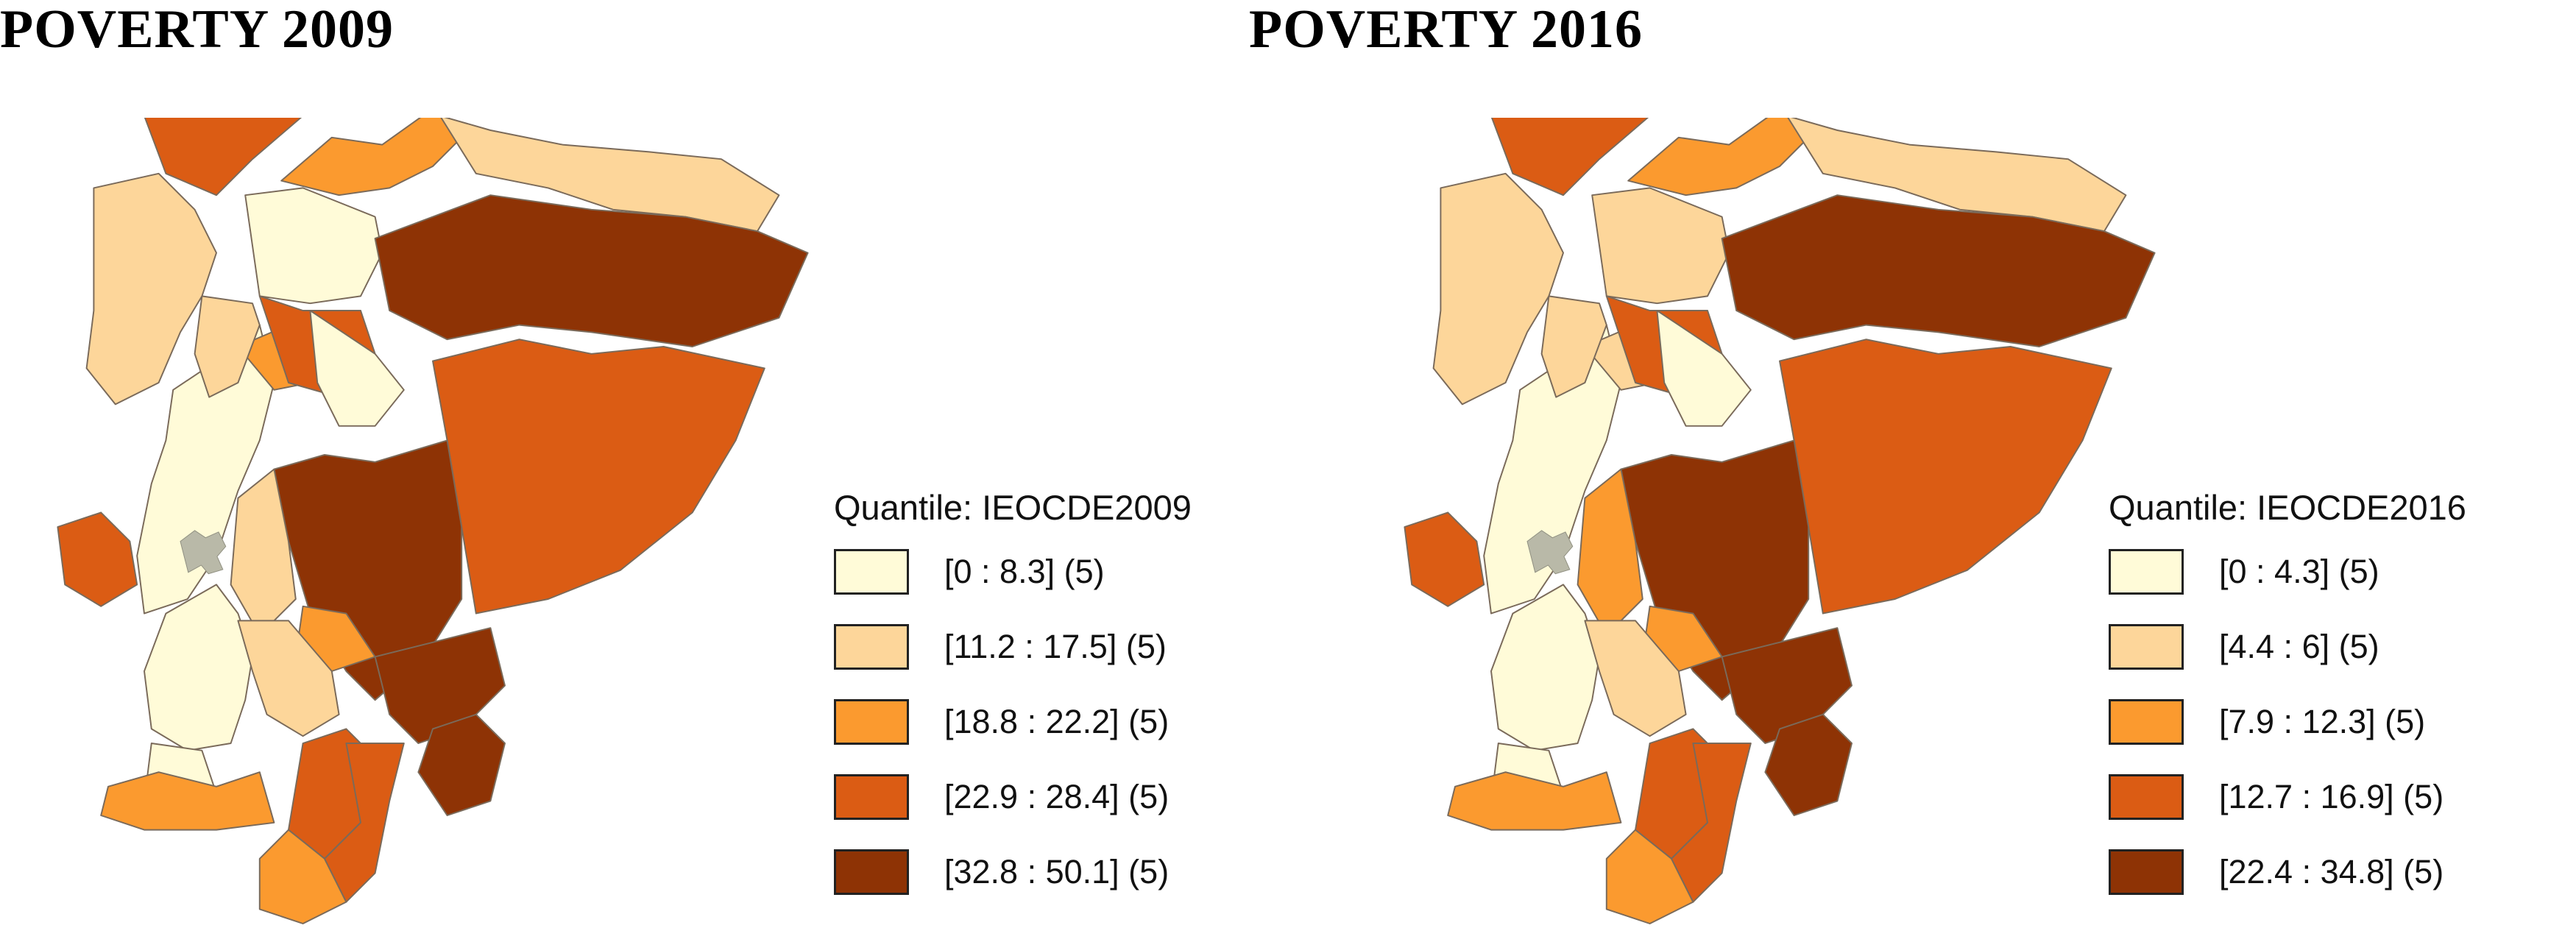 The height and width of the screenshot is (942, 2576). What do you see at coordinates (1057, 796) in the screenshot?
I see `legend-label: [22.9 : 28.4] (5)` at bounding box center [1057, 796].